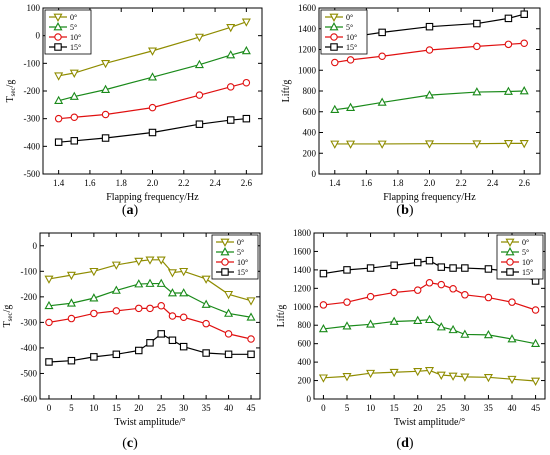 The image size is (550, 455). I want to click on y-axis-label: Tsec/g, so click(8, 316).